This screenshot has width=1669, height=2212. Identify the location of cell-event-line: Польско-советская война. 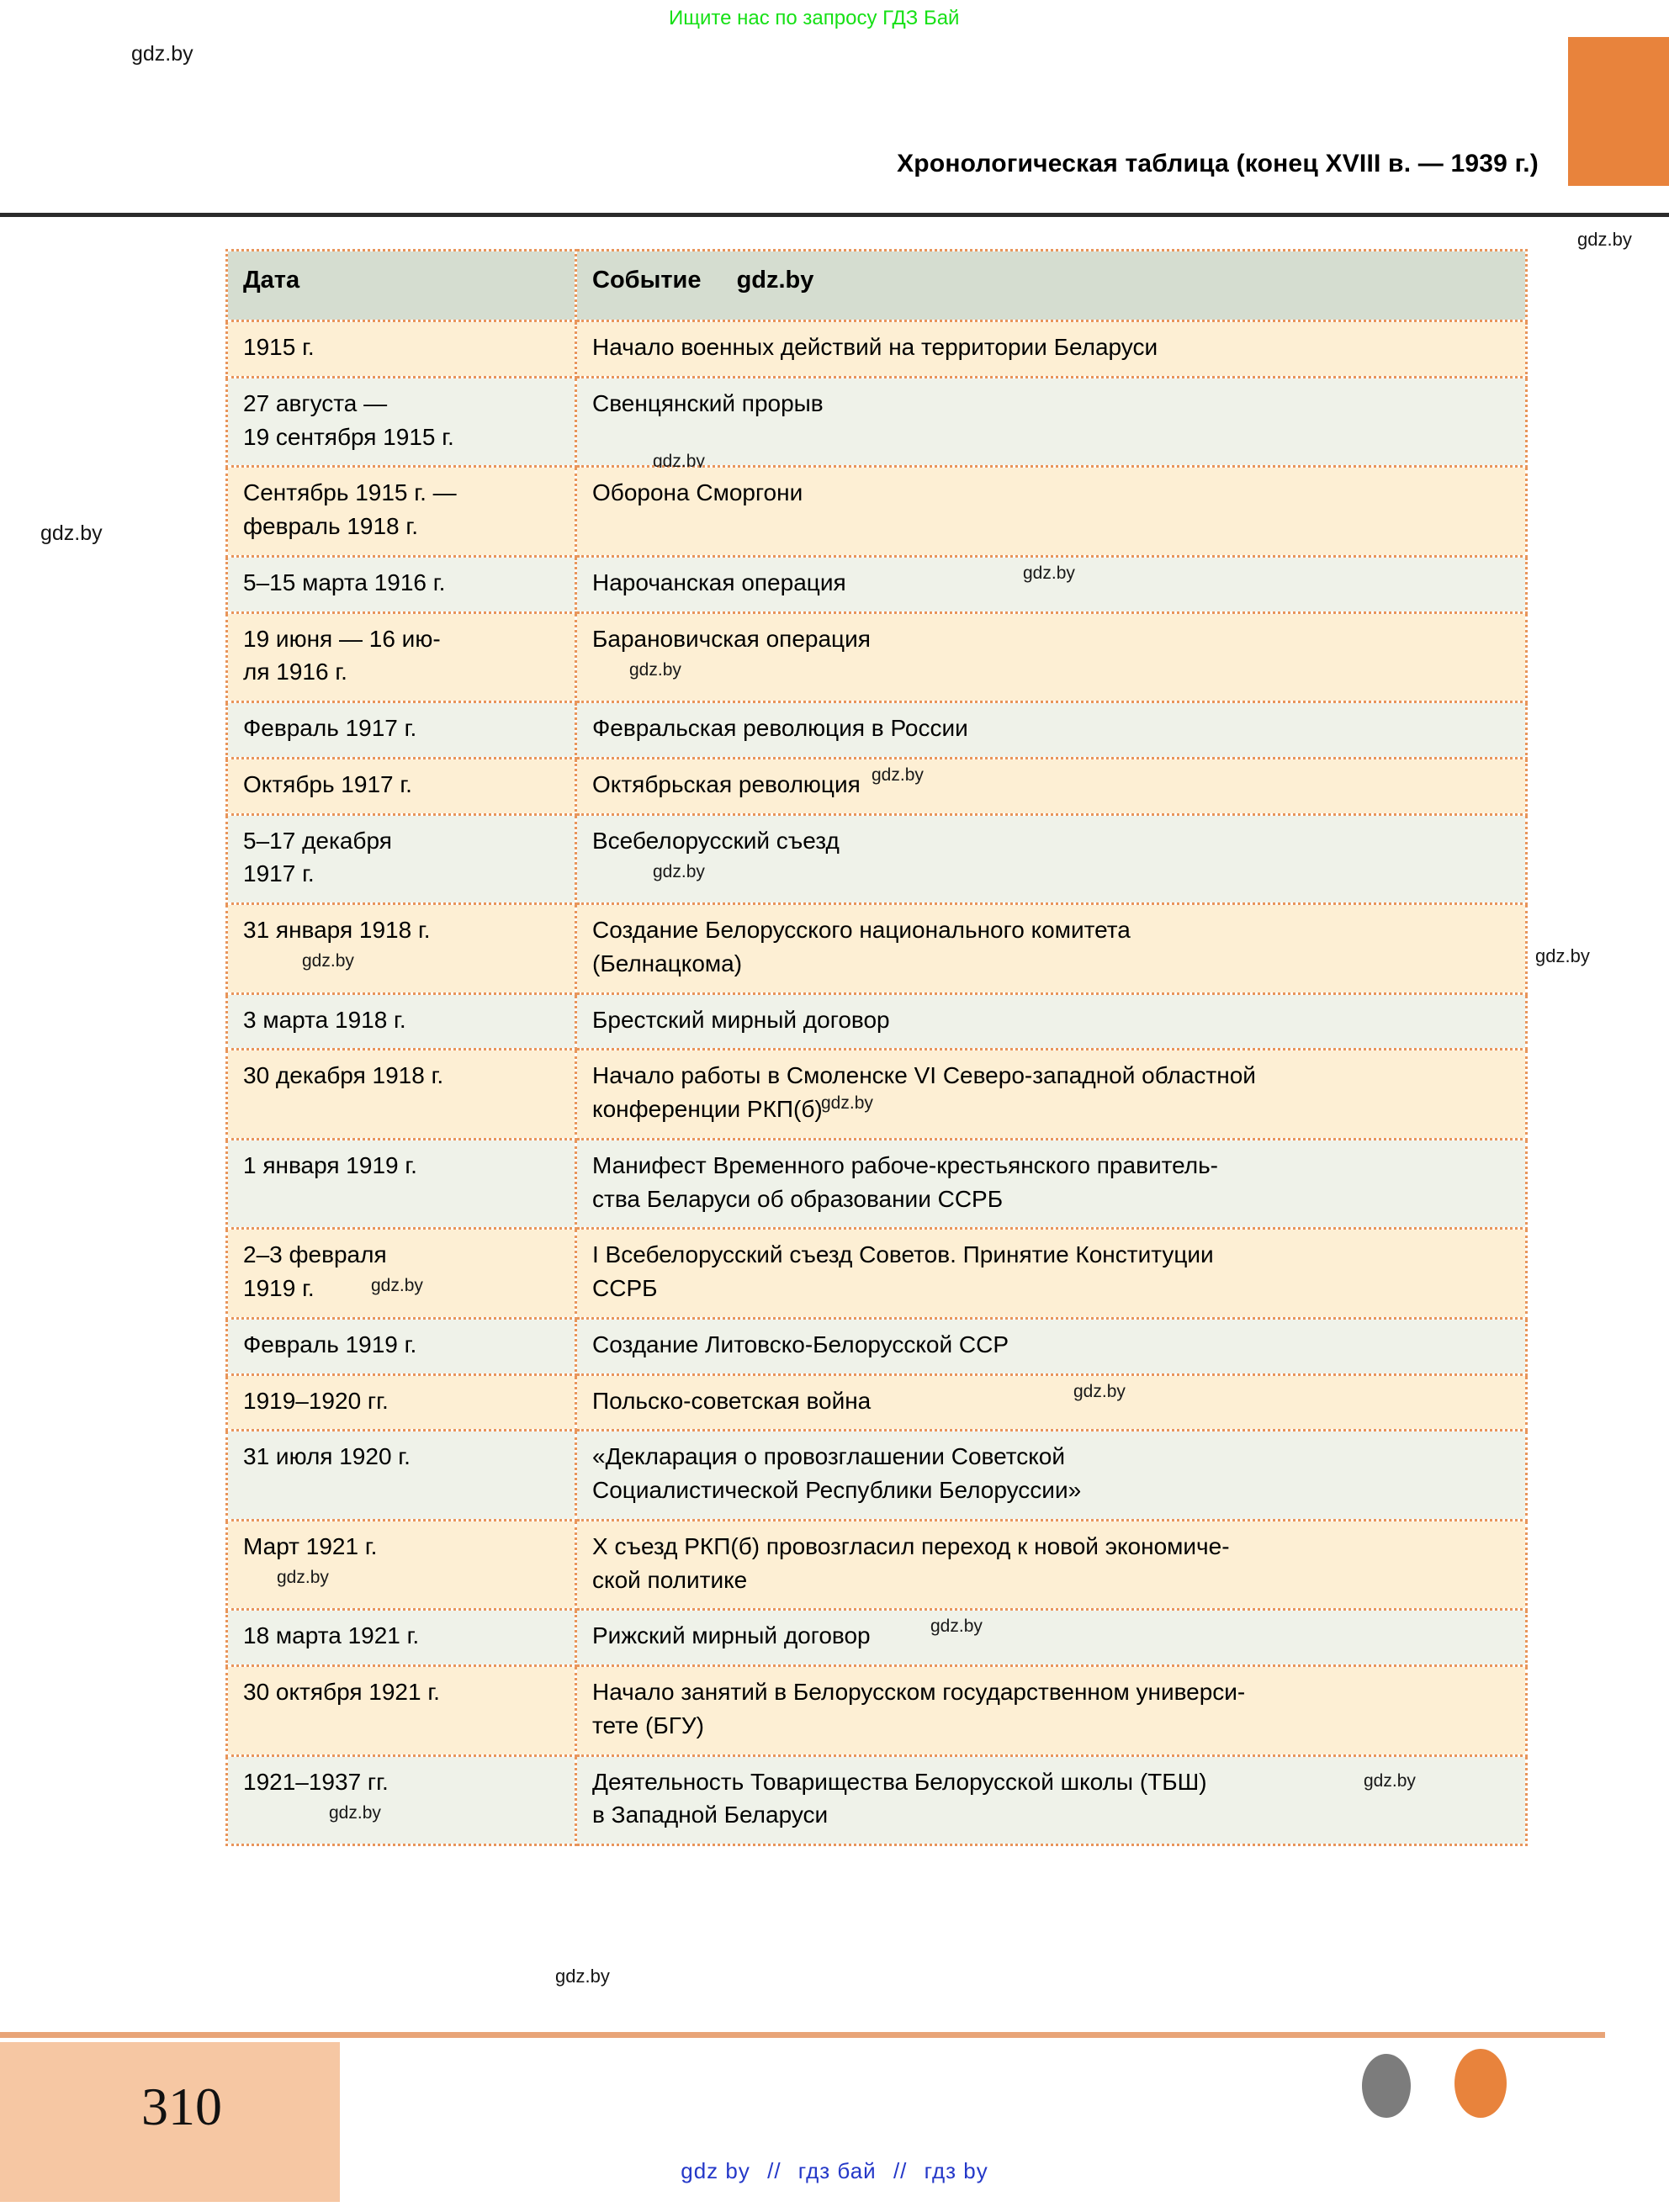
(732, 1400).